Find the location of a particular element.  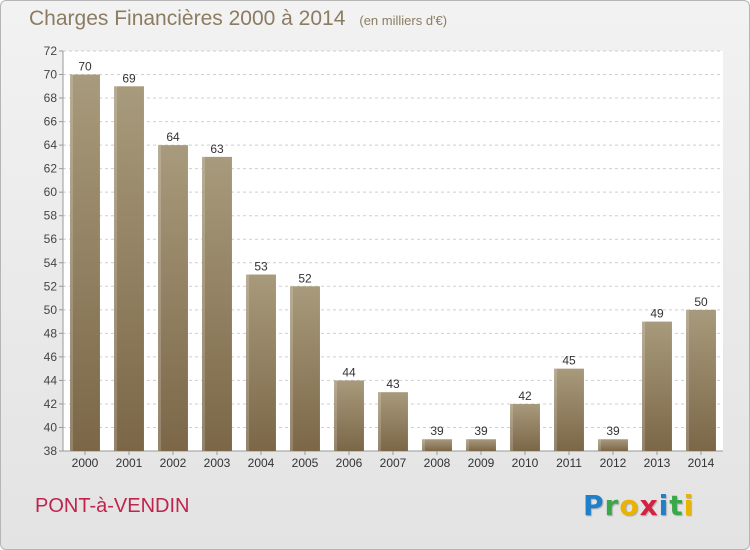

y-tick-label: 40 is located at coordinates (51, 427).